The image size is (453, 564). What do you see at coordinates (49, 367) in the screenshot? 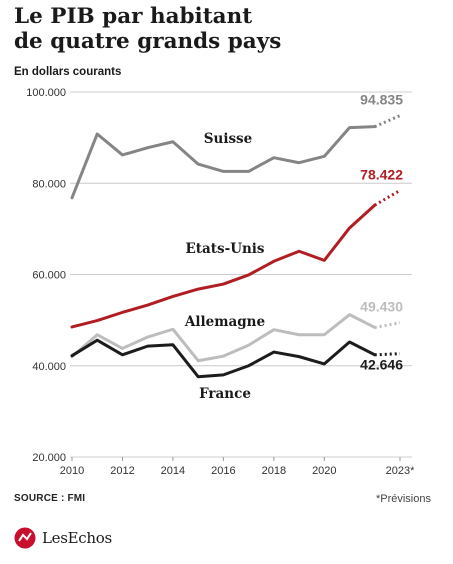
I see `y-tick-label: 40.000` at bounding box center [49, 367].